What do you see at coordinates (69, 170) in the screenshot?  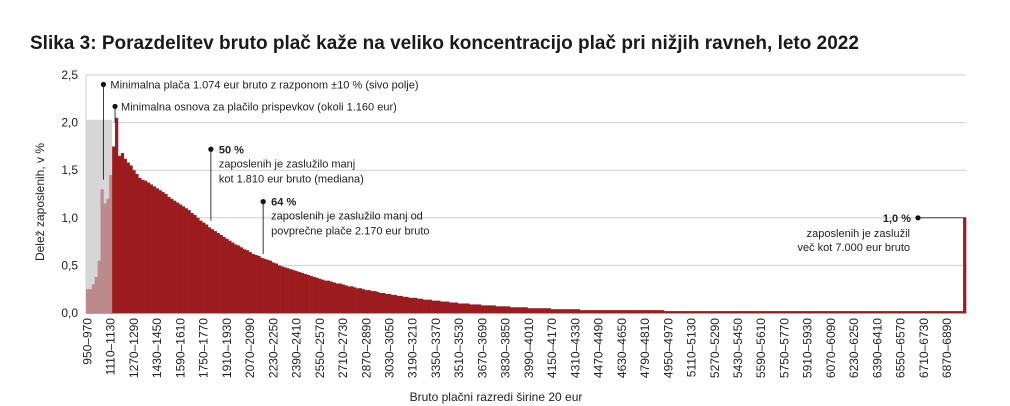 I see `y-tick-label: 1,5` at bounding box center [69, 170].